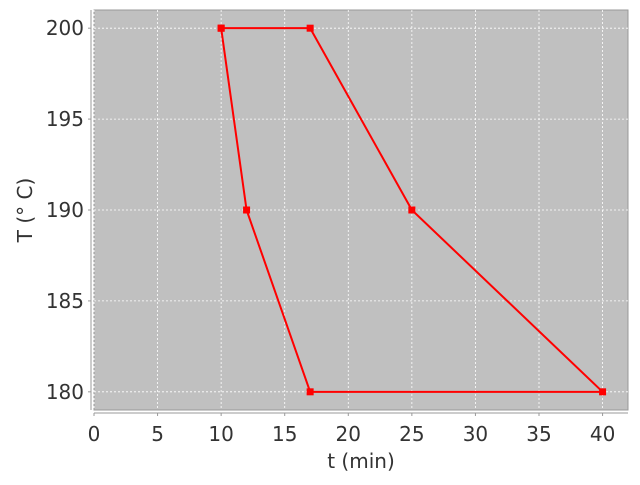  I want to click on x-tick-label: 20, so click(348, 434).